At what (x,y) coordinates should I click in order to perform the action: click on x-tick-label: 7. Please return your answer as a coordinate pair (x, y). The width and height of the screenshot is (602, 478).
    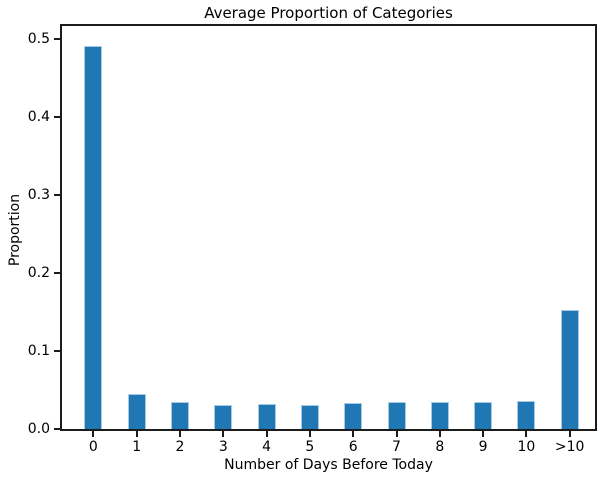
    Looking at the image, I should click on (396, 447).